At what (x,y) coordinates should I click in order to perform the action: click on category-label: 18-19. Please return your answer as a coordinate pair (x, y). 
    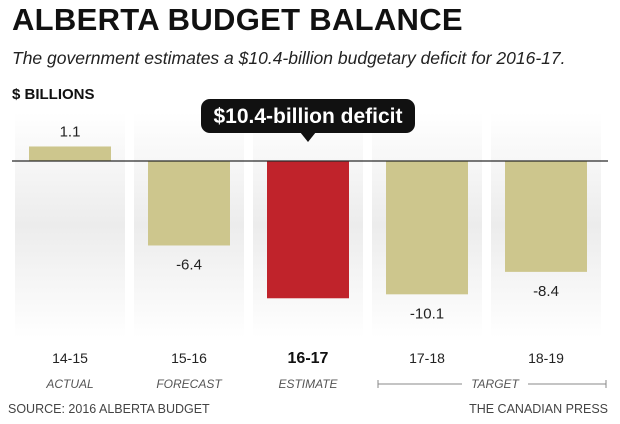
    Looking at the image, I should click on (546, 358).